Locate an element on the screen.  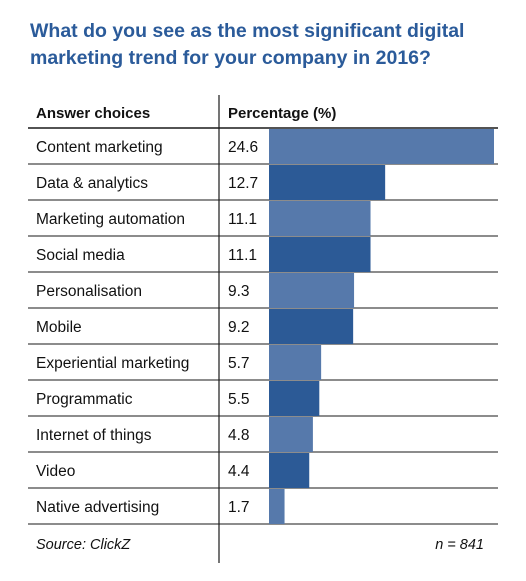
value-label: 5.7 is located at coordinates (239, 363).